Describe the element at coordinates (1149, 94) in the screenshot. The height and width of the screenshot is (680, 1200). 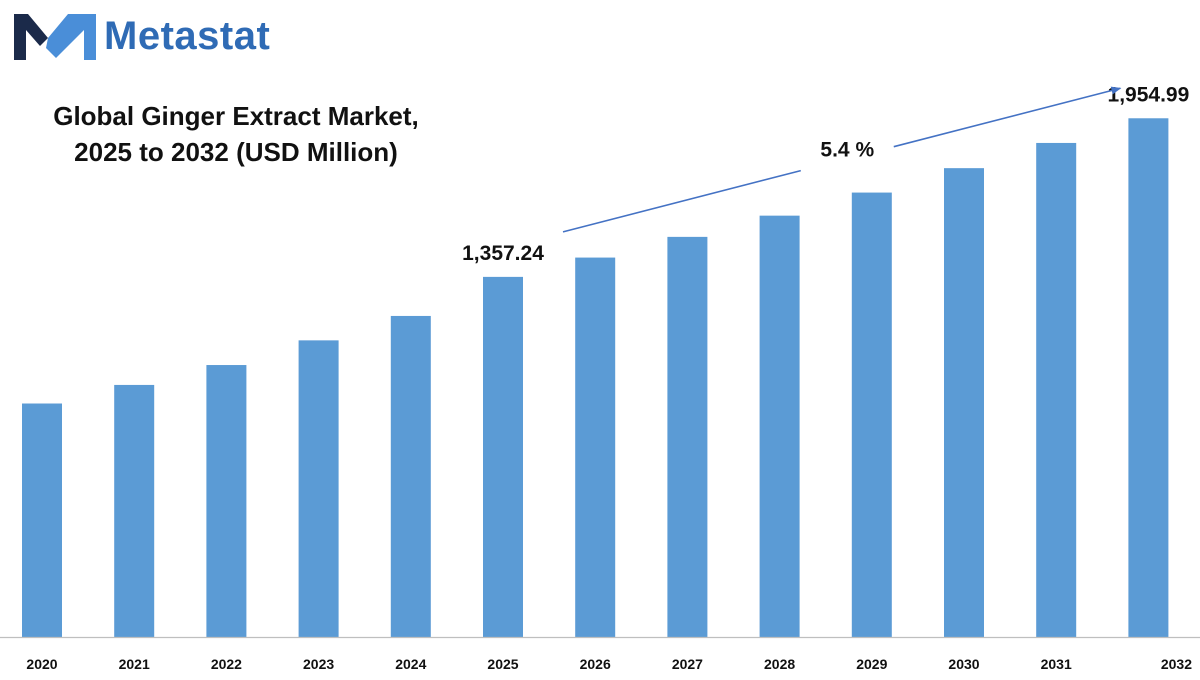
I see `data-label-2032: 1,954.99` at that location.